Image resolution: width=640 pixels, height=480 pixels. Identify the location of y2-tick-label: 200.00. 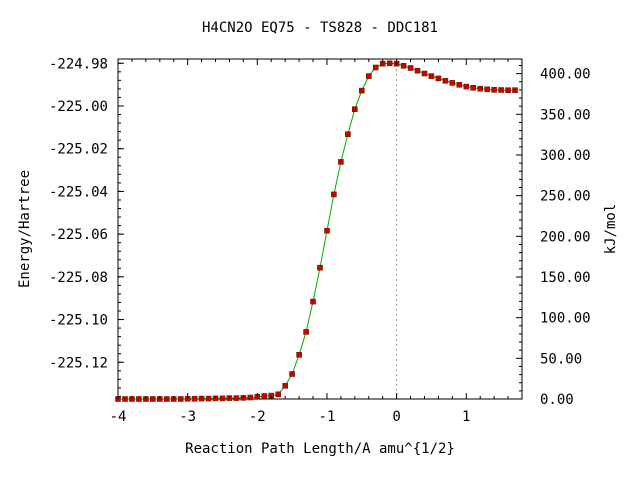
(565, 237).